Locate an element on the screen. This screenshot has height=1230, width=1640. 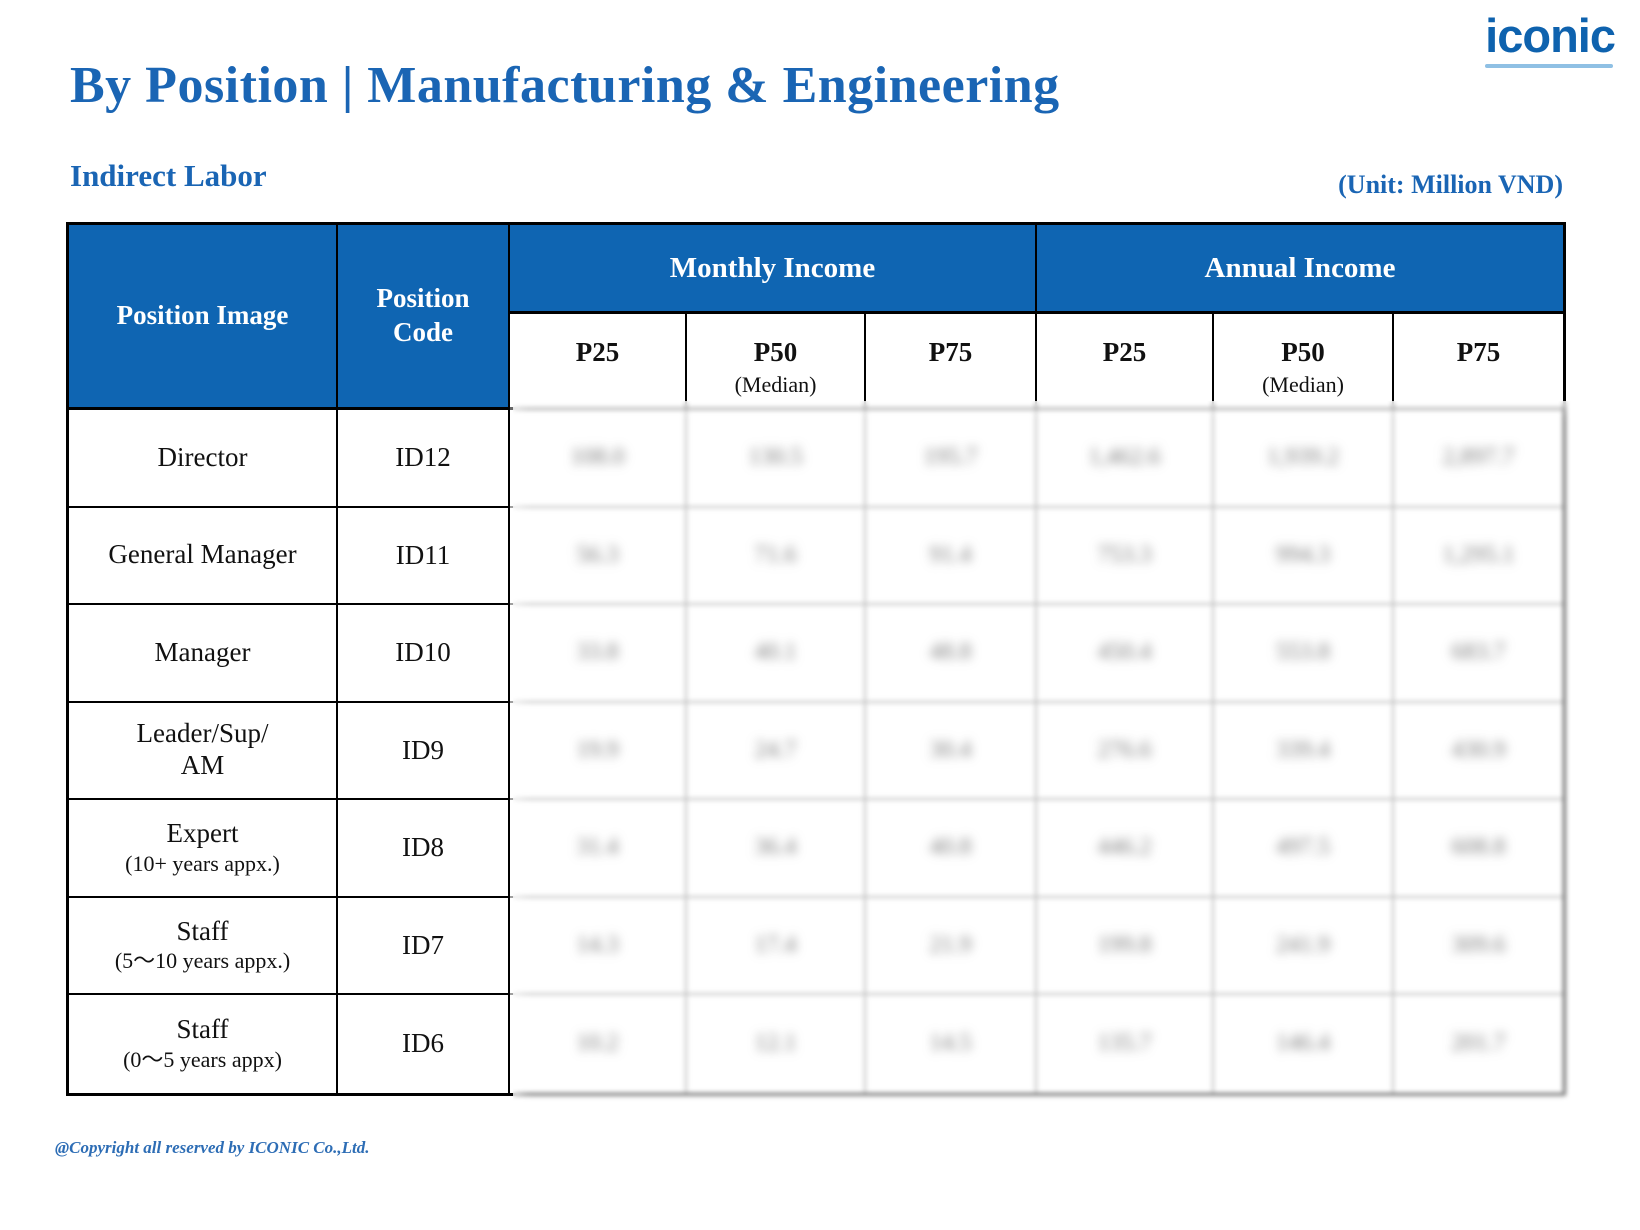
blurred-value: 683.7 is located at coordinates (1478, 652).